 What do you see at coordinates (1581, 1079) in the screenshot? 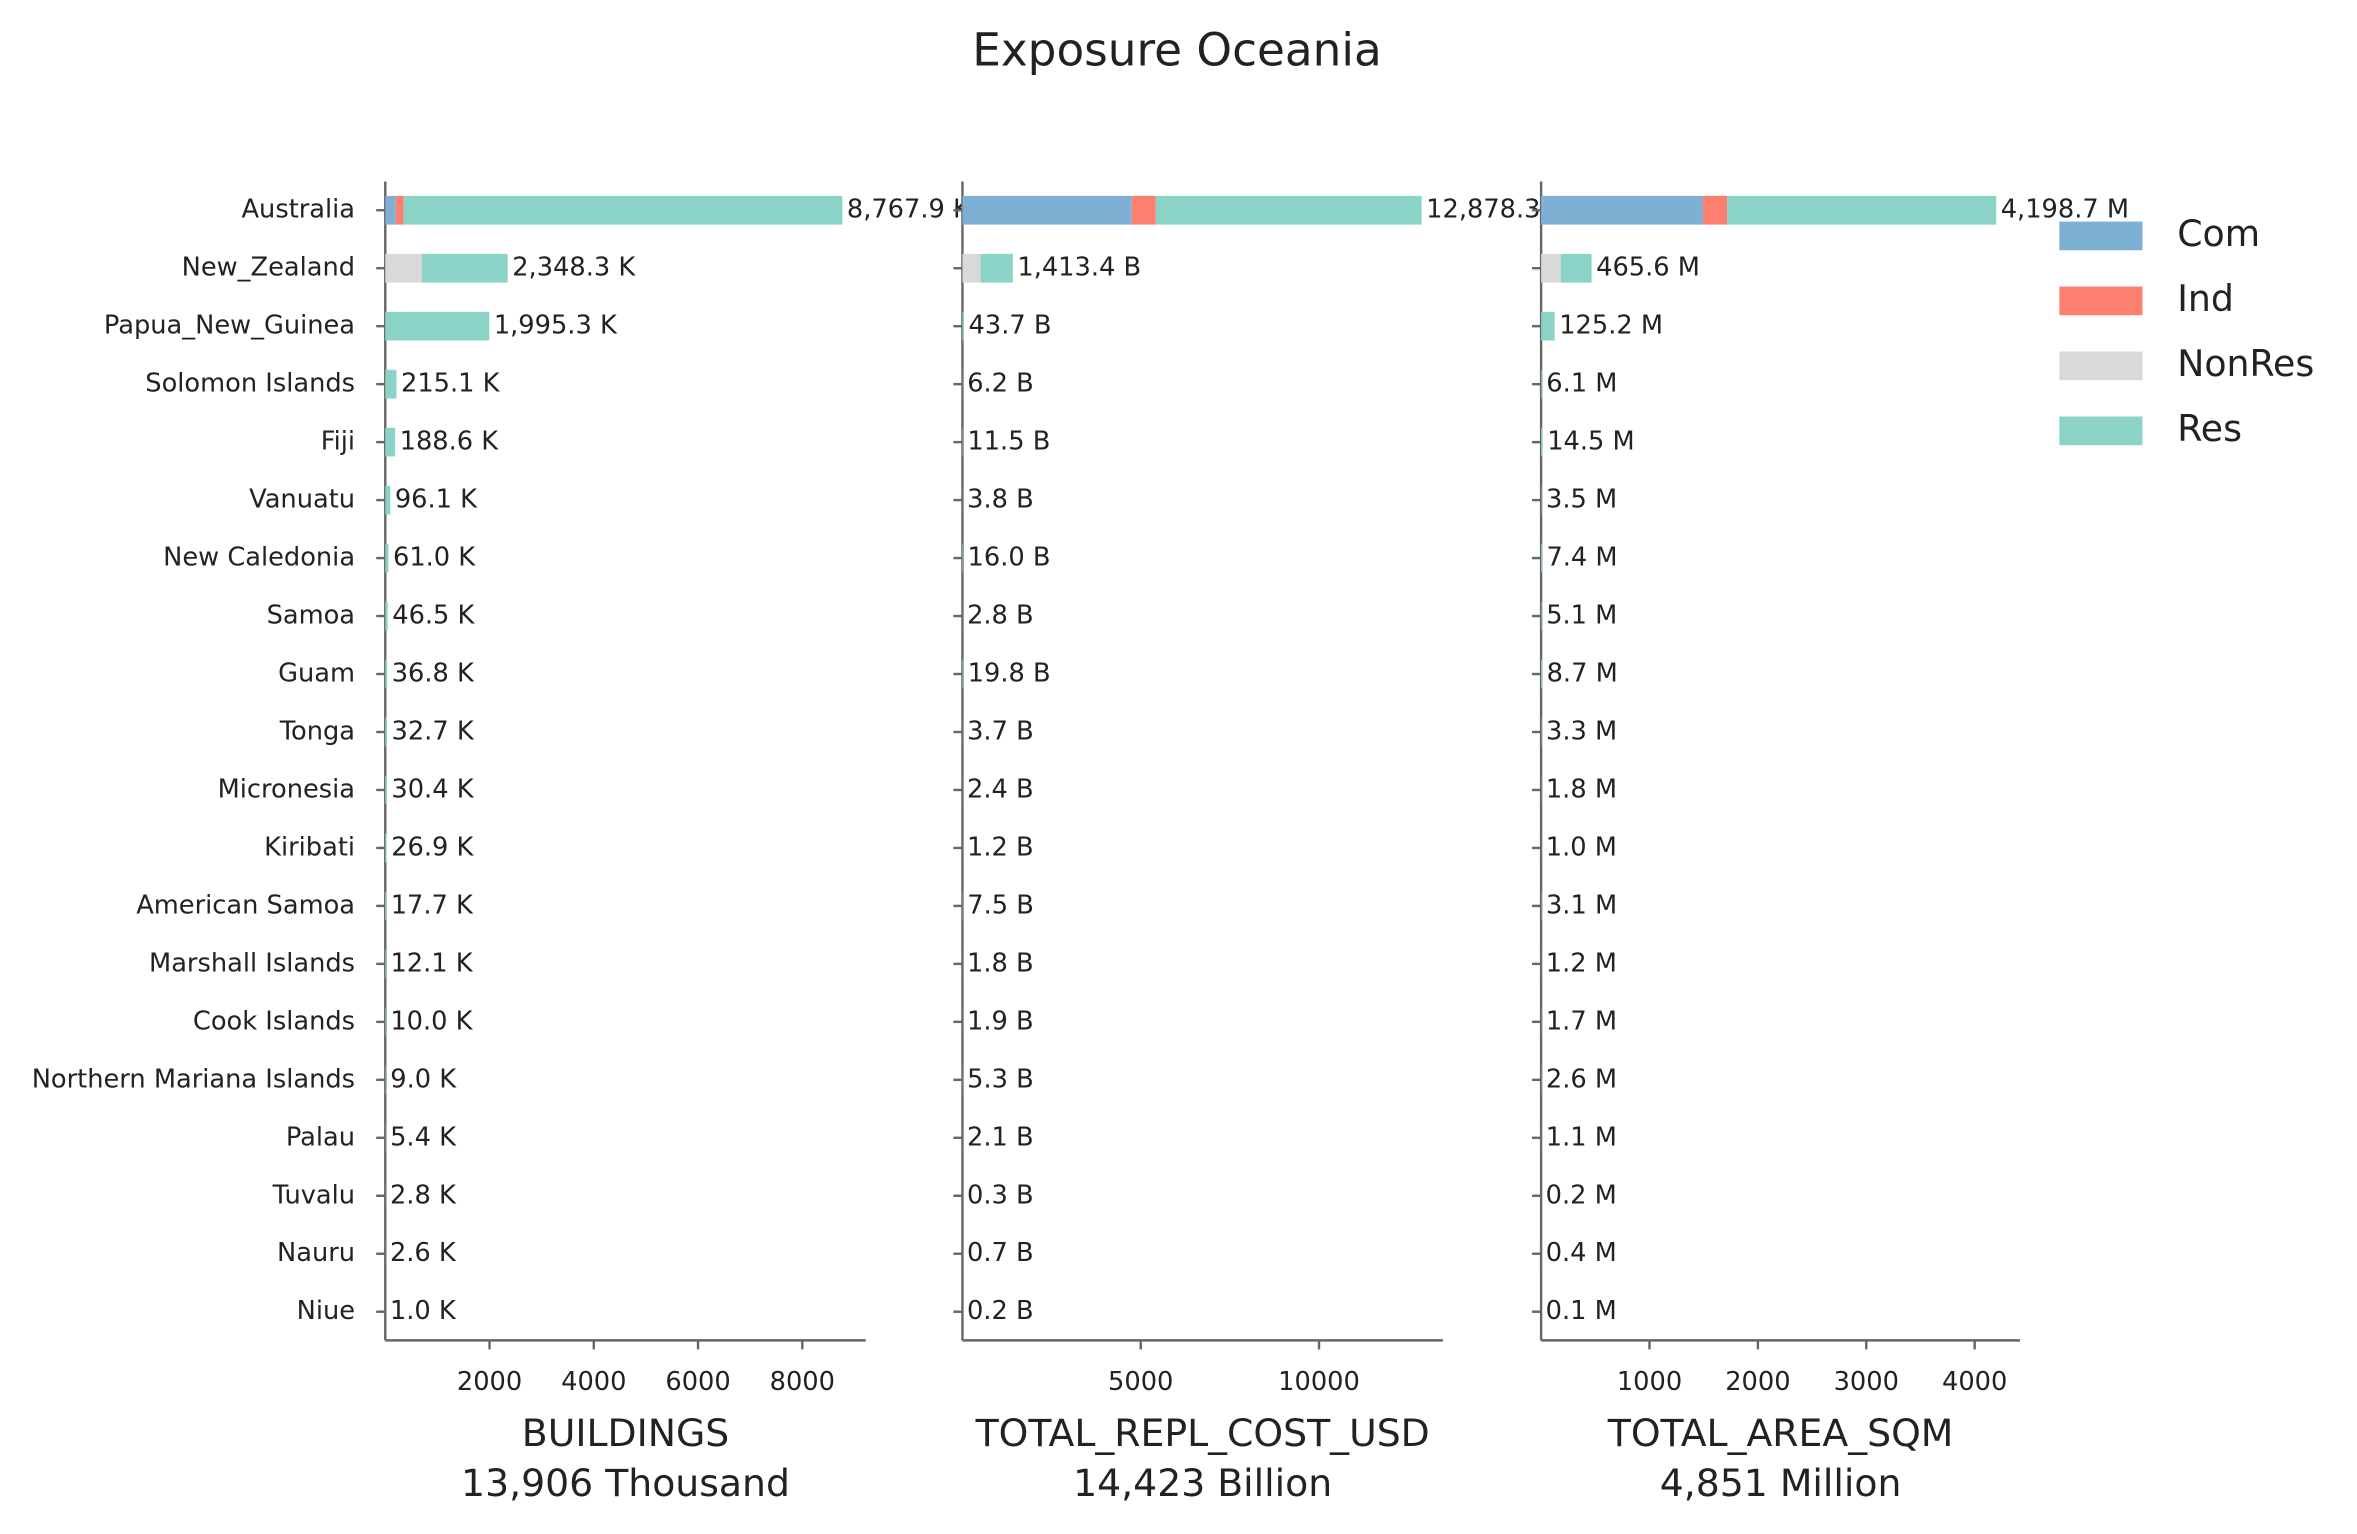
I see `total-label: 2.6 M` at bounding box center [1581, 1079].